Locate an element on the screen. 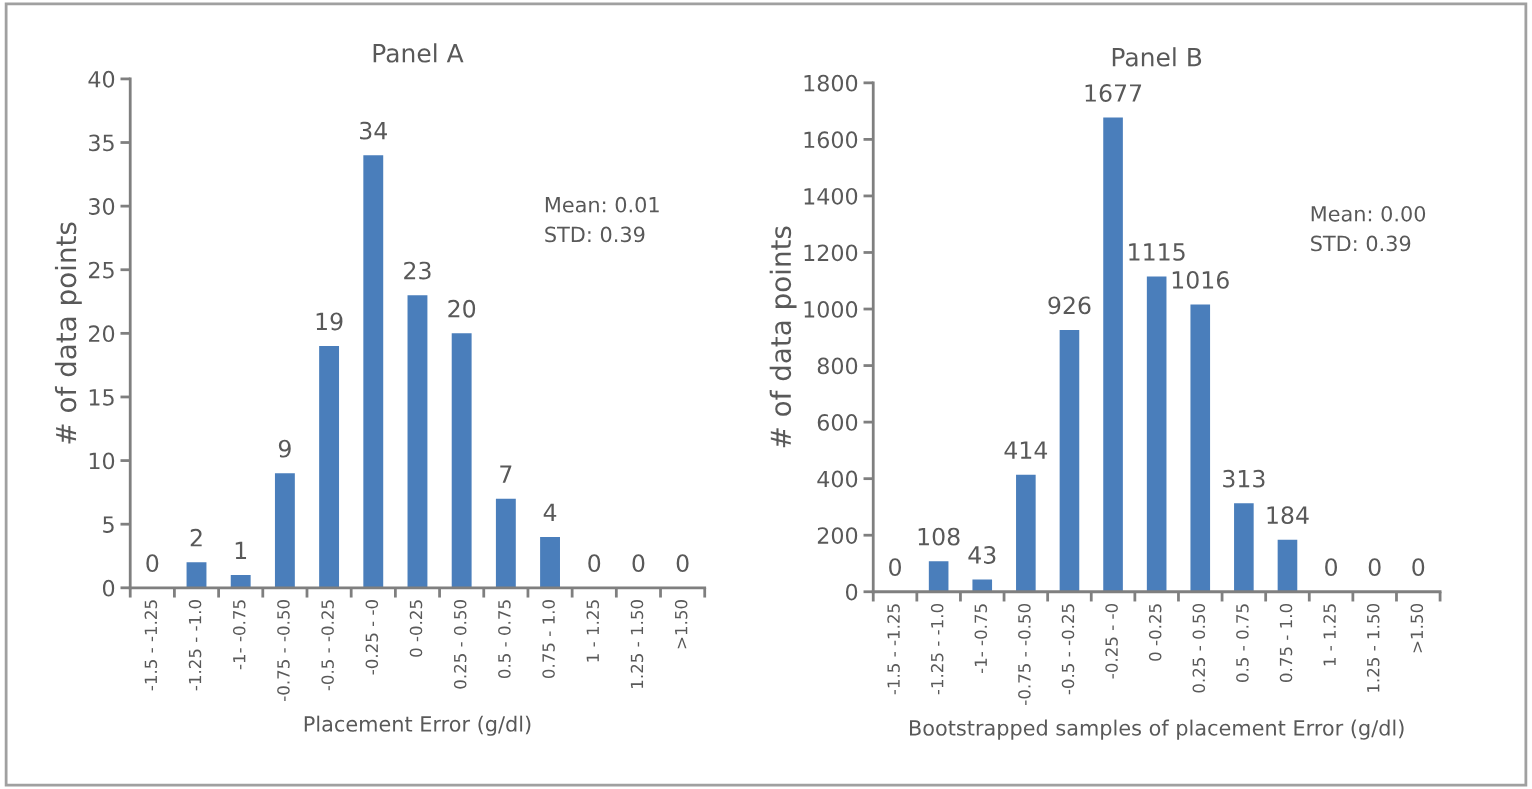  y-tick-label: 1600 is located at coordinates (831, 140).